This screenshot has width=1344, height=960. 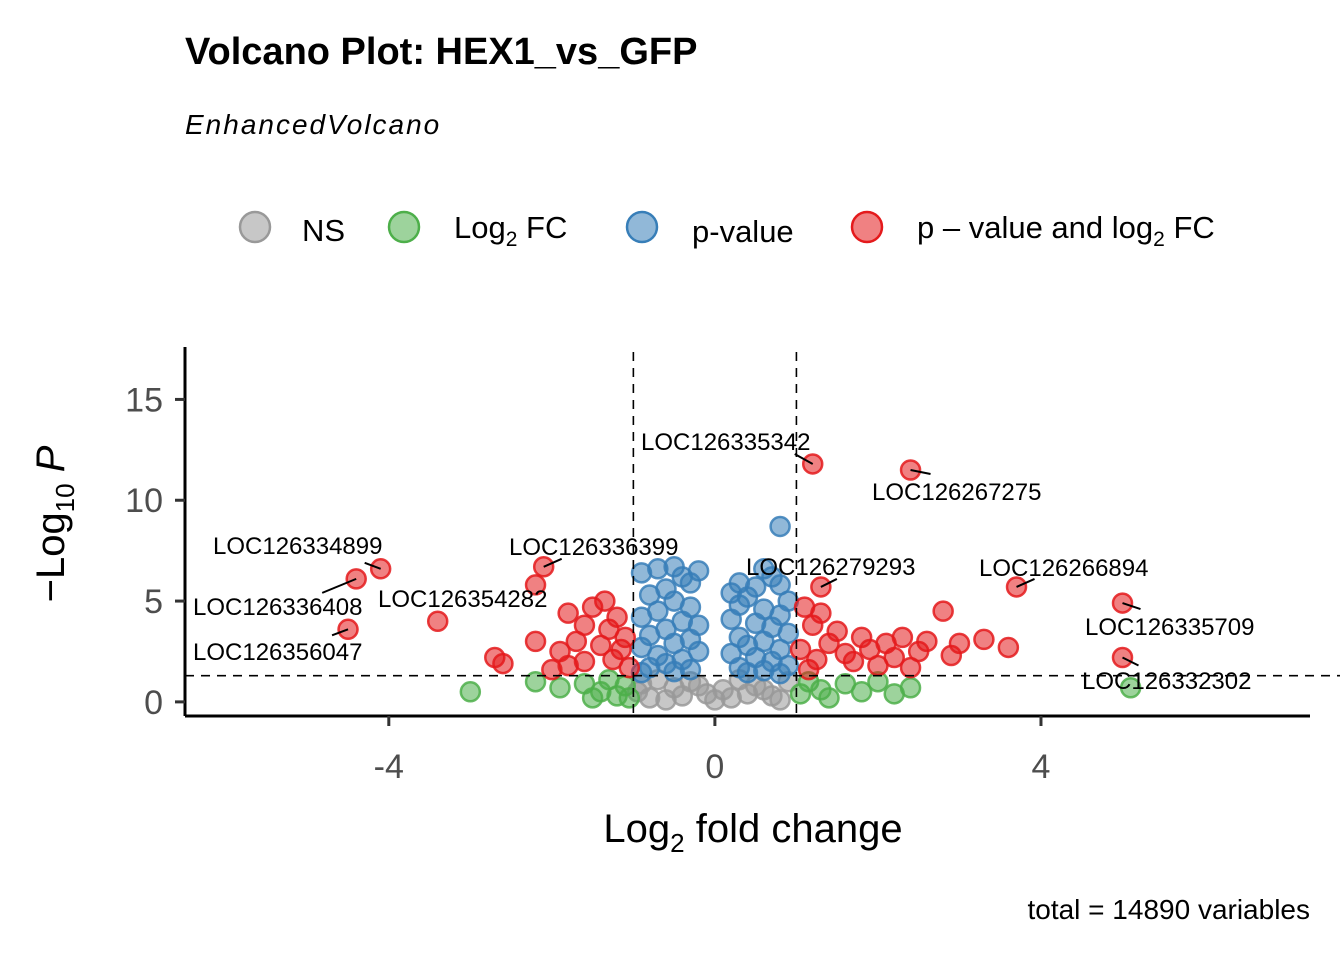 What do you see at coordinates (441, 52) in the screenshot?
I see `chart-title: Volcano Plot: HEX1_vs_GFP` at bounding box center [441, 52].